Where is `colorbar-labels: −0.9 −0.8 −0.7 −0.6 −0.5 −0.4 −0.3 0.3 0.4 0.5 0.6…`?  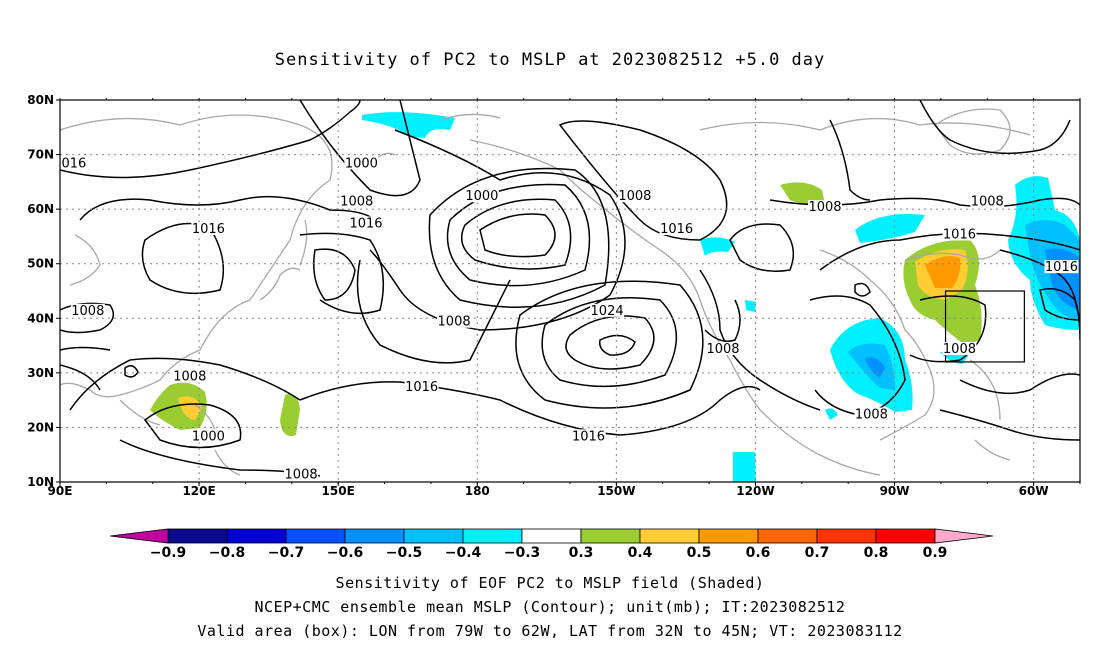 colorbar-labels: −0.9 −0.8 −0.7 −0.6 −0.5 −0.4 −0.3 0.3 0.4 0.5 0.6… is located at coordinates (549, 553).